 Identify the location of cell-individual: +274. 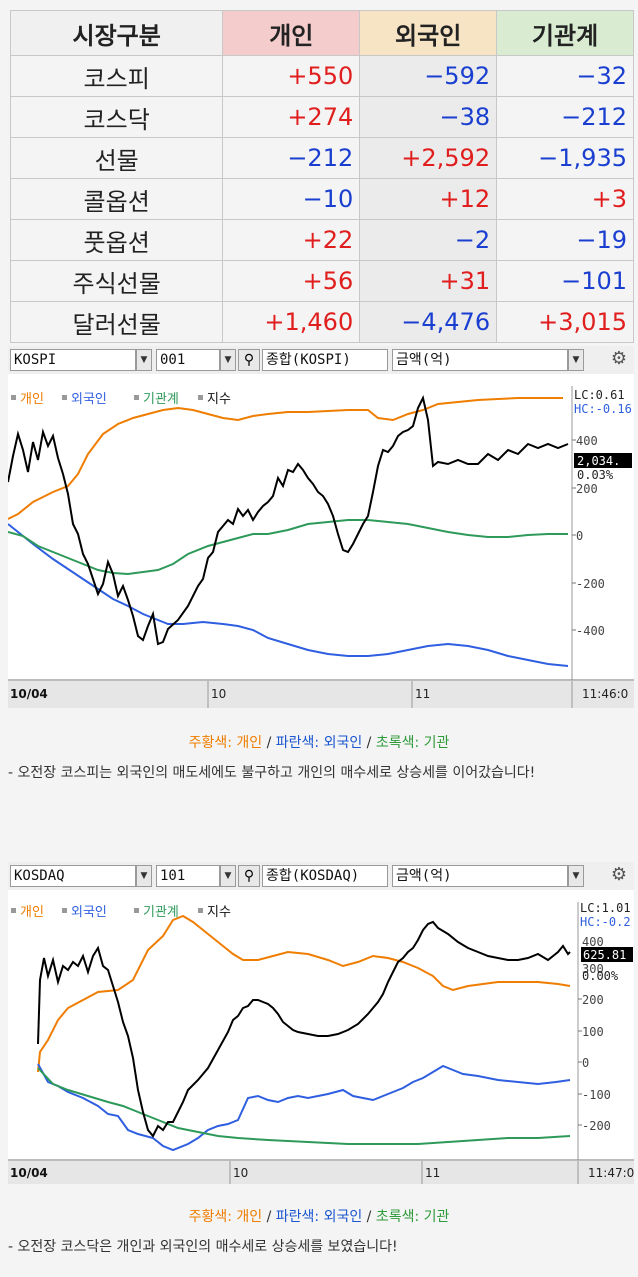
(291, 117).